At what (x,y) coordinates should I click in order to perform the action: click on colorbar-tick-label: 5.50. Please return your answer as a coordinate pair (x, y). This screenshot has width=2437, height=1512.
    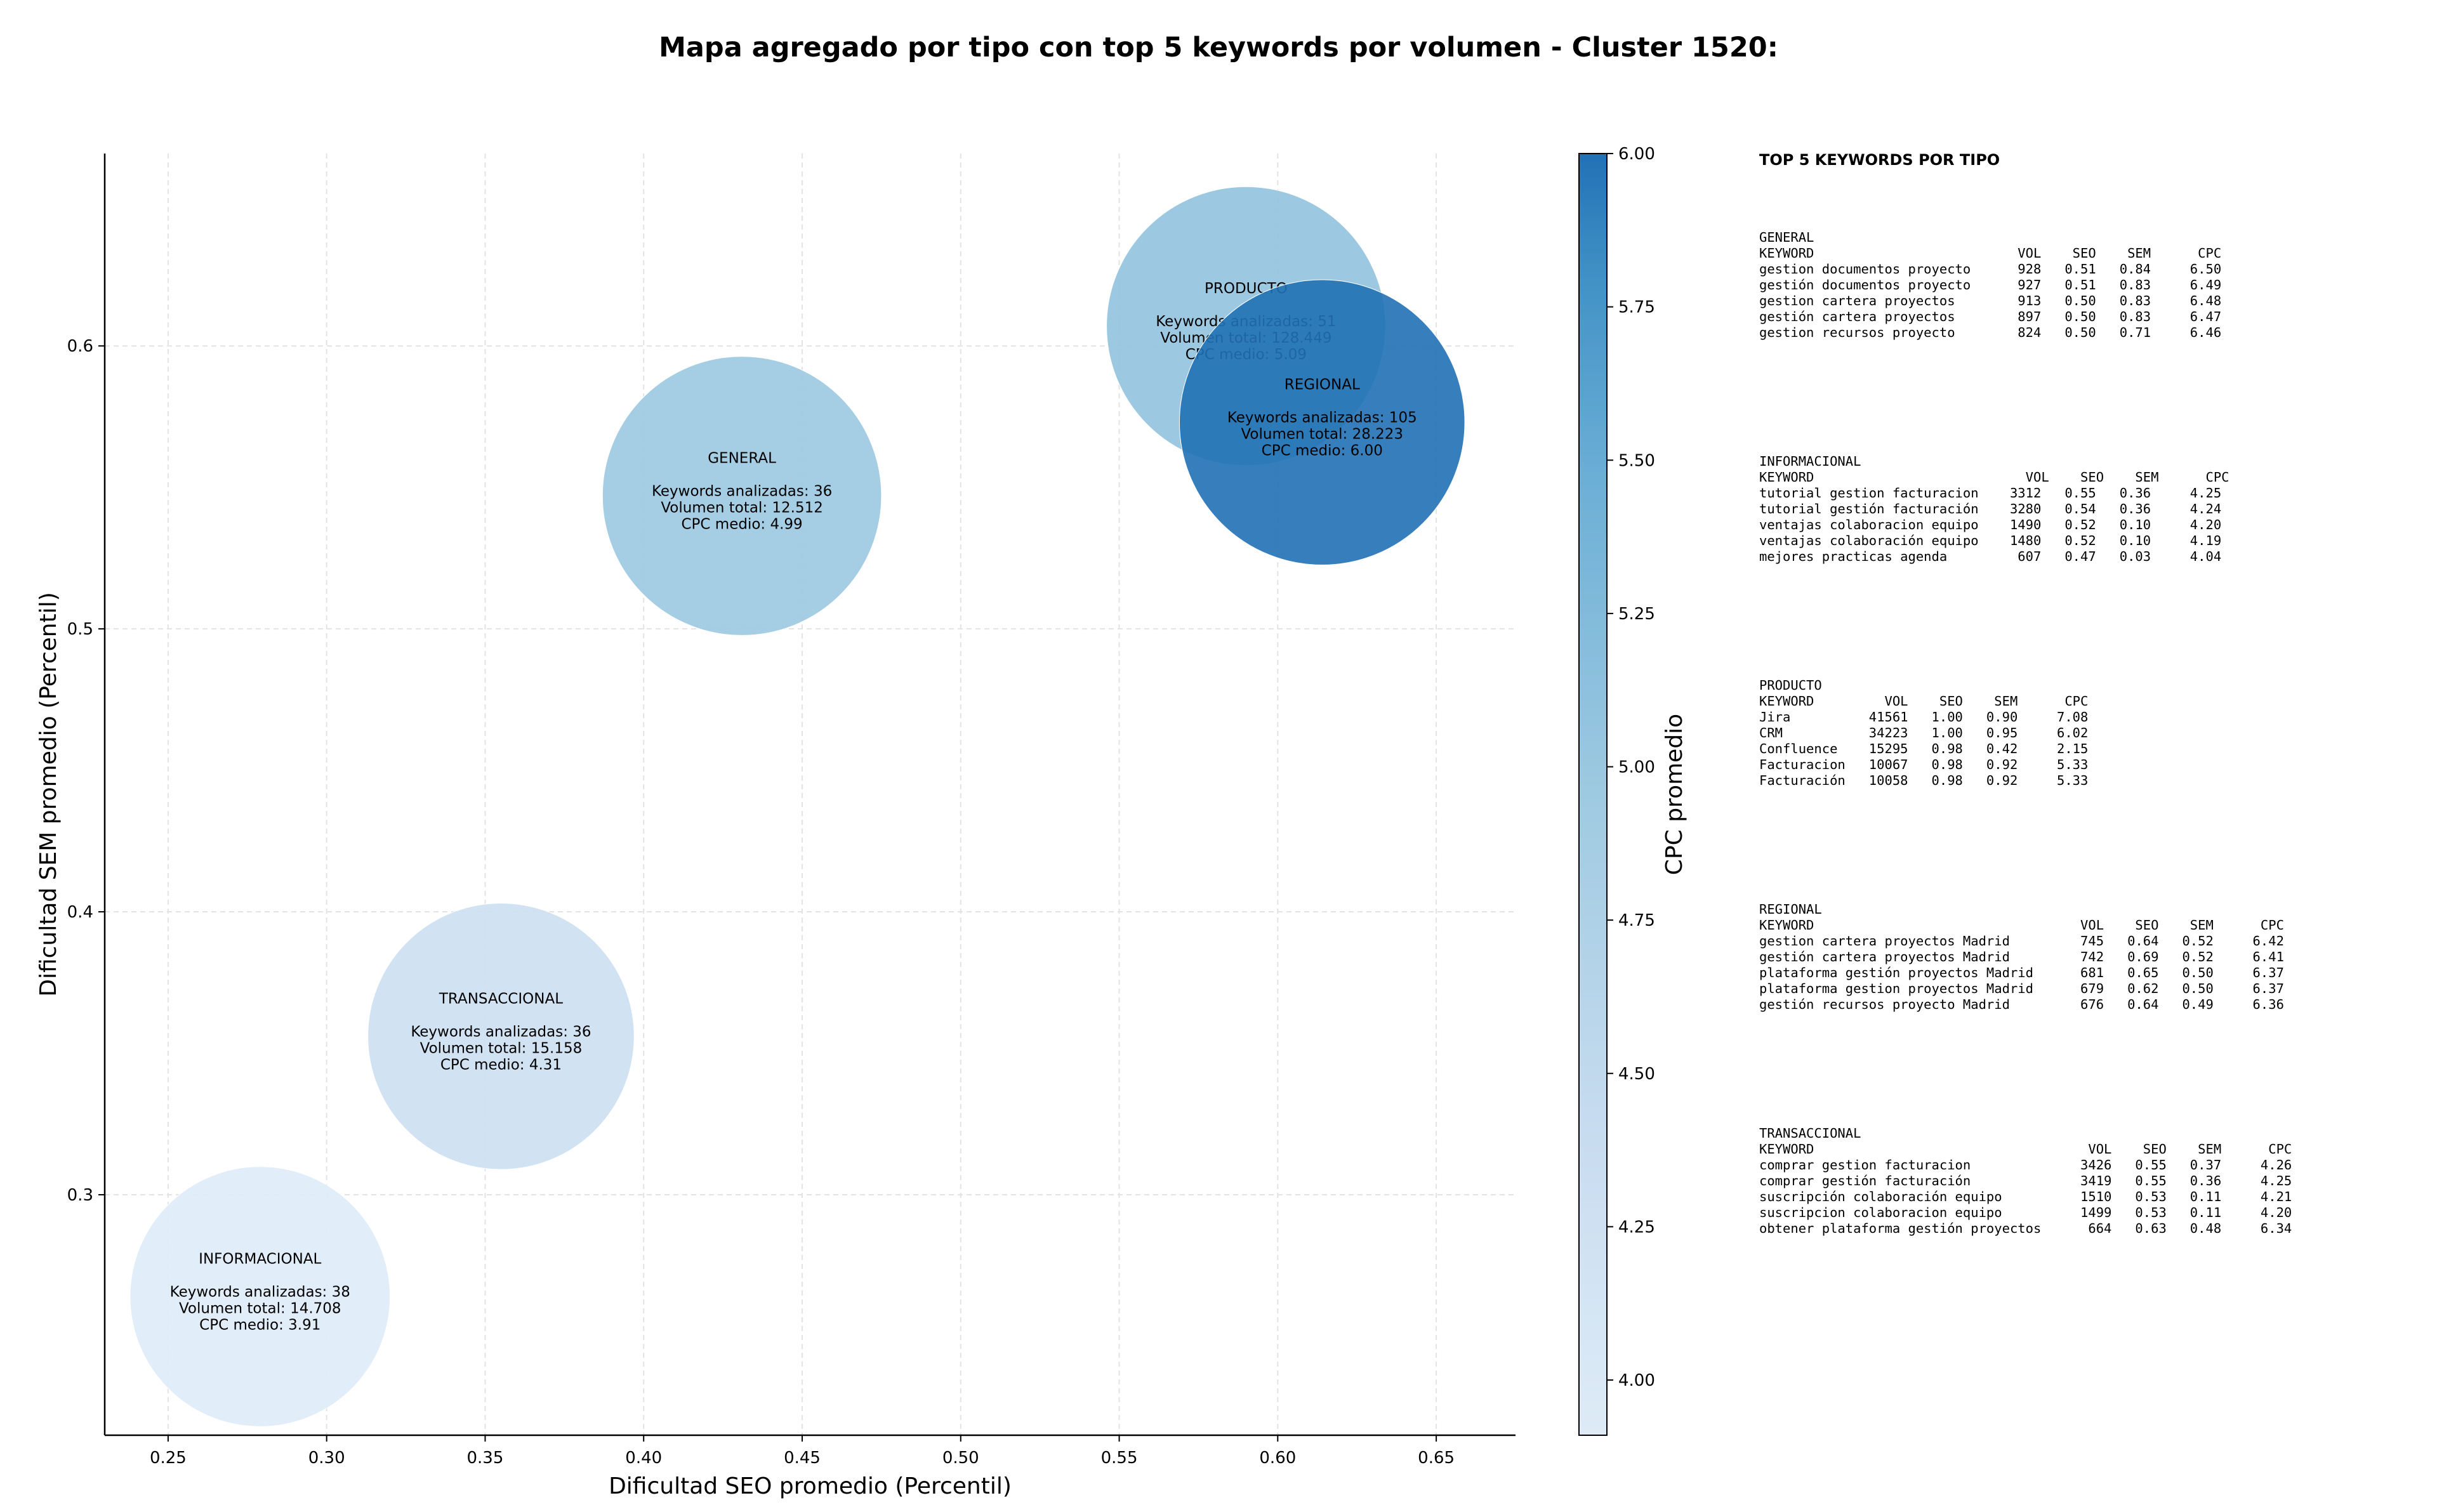
    Looking at the image, I should click on (1636, 461).